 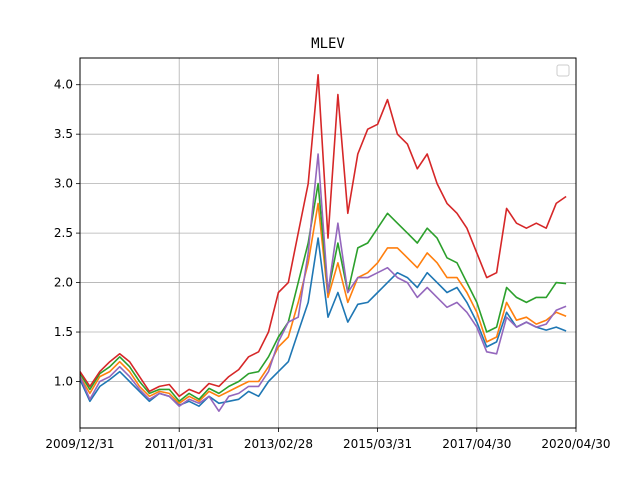 What do you see at coordinates (63, 382) in the screenshot?
I see `y-tick-label: 1.0` at bounding box center [63, 382].